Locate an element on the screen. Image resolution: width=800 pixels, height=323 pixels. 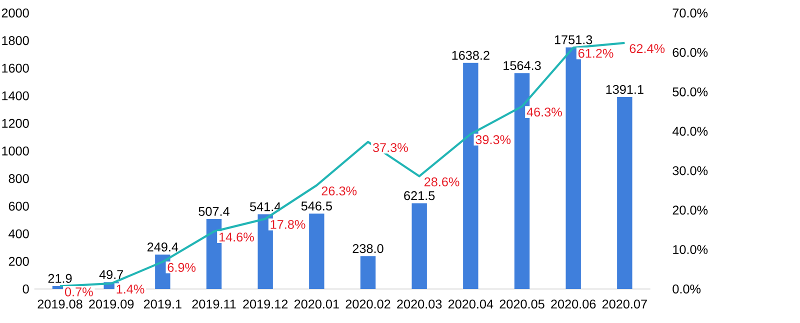
data-label: 17.8% is located at coordinates (288, 224).